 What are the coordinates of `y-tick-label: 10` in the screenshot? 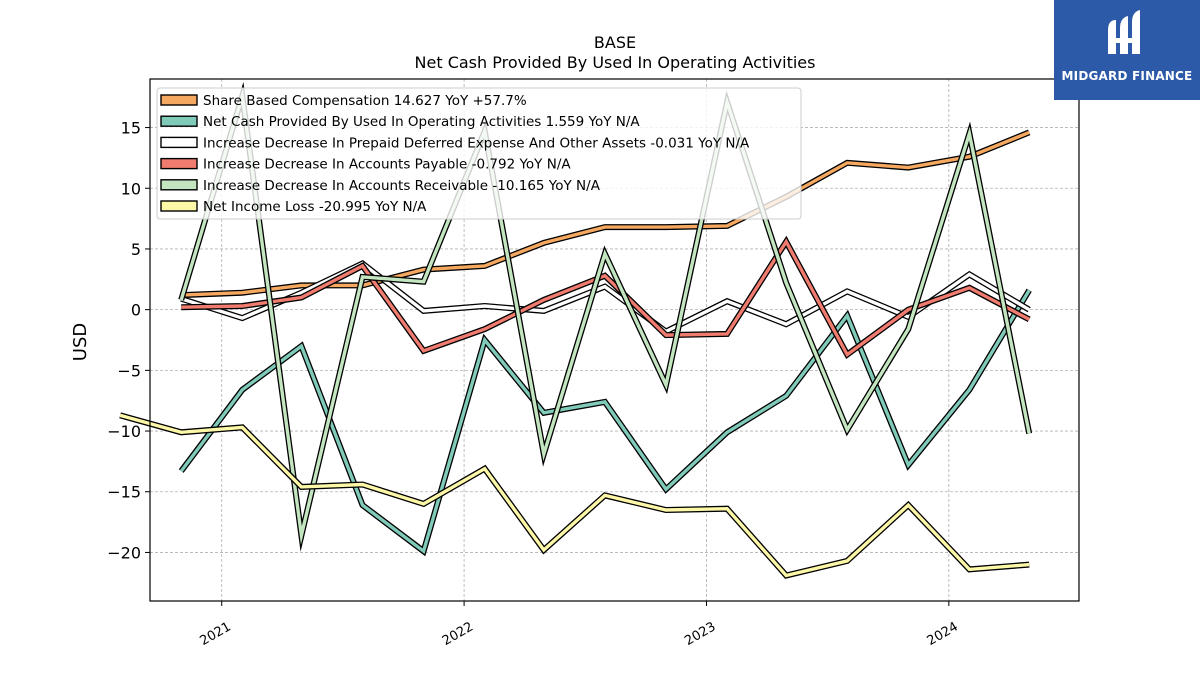 It's located at (131, 188).